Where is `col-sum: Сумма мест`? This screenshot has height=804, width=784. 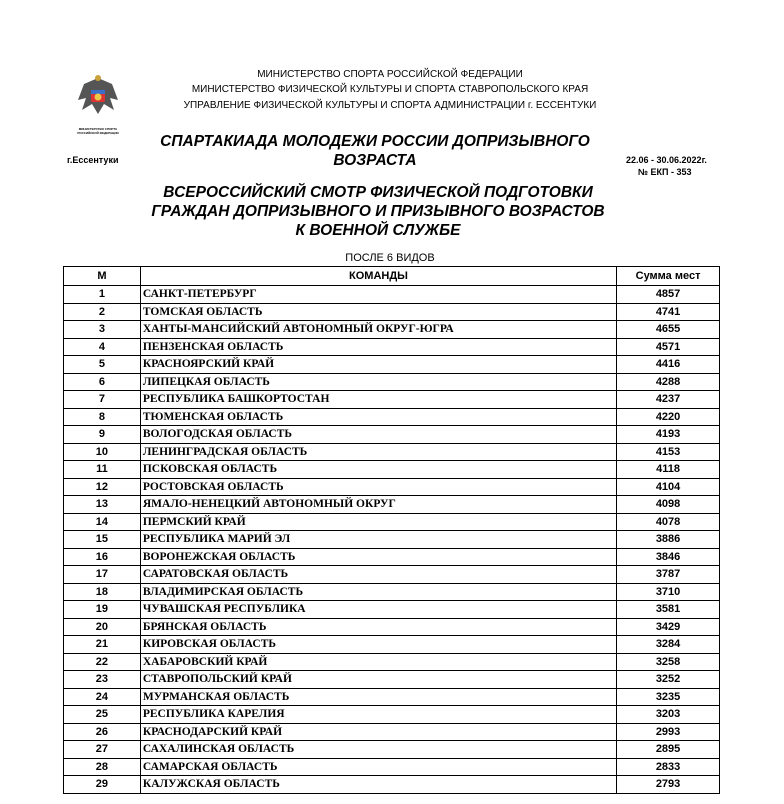 col-sum: Сумма мест is located at coordinates (668, 276).